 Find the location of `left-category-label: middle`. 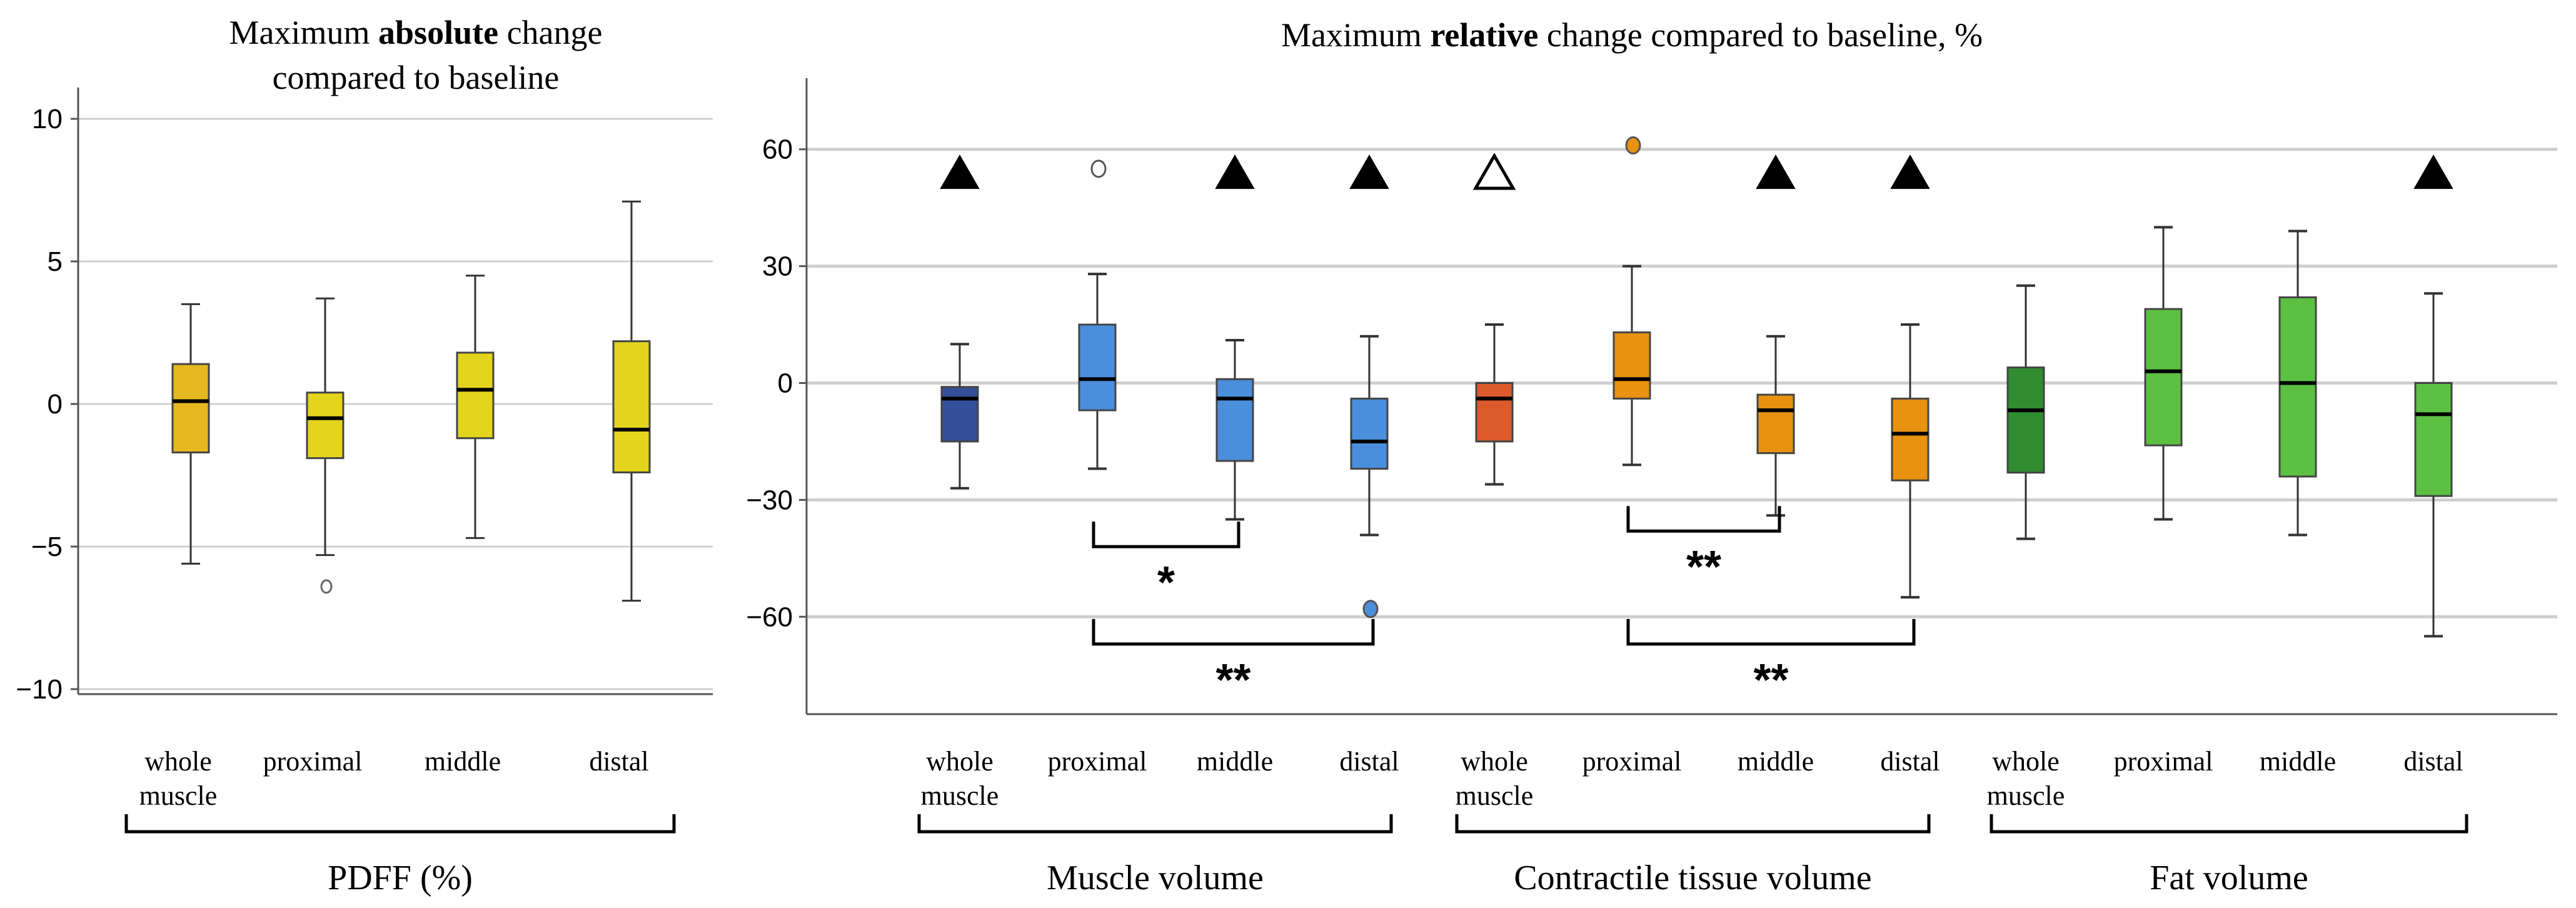

left-category-label: middle is located at coordinates (463, 761).